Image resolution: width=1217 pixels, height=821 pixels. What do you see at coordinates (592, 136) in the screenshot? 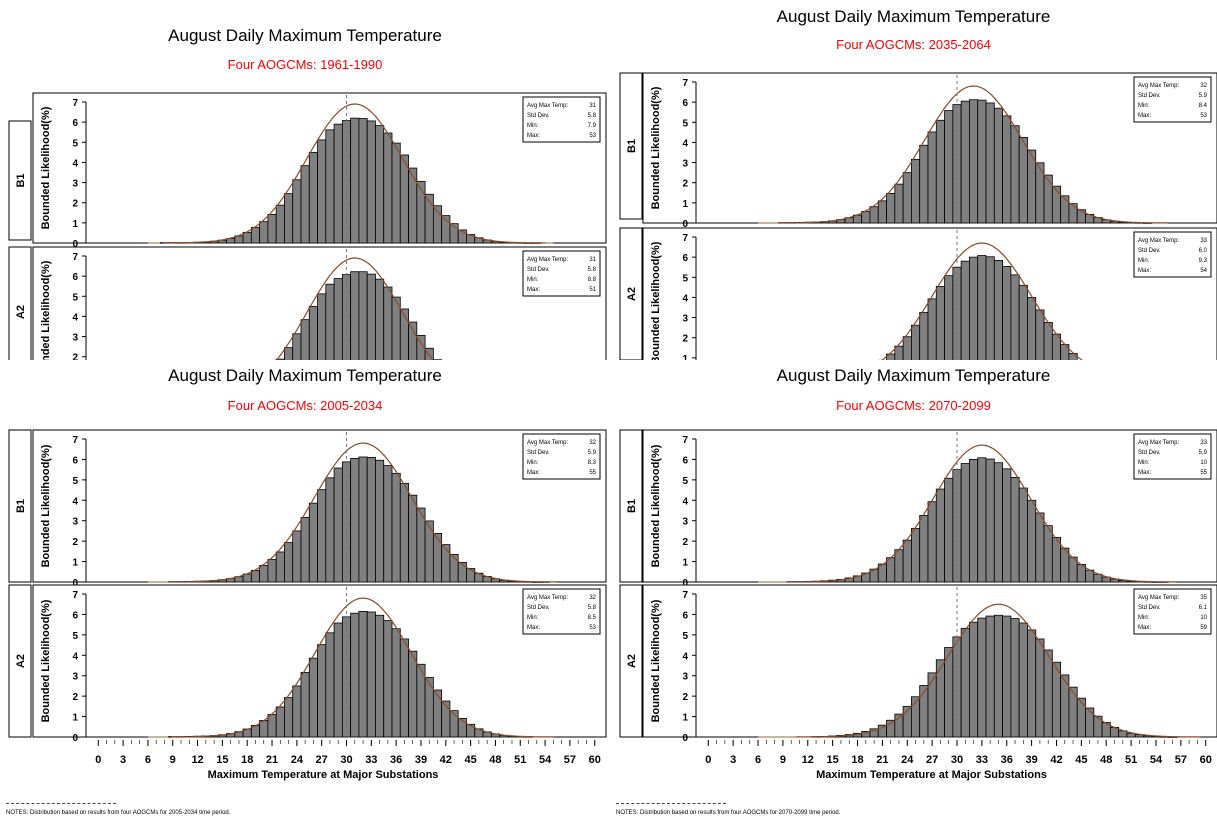
I see `stats-value: 53` at bounding box center [592, 136].